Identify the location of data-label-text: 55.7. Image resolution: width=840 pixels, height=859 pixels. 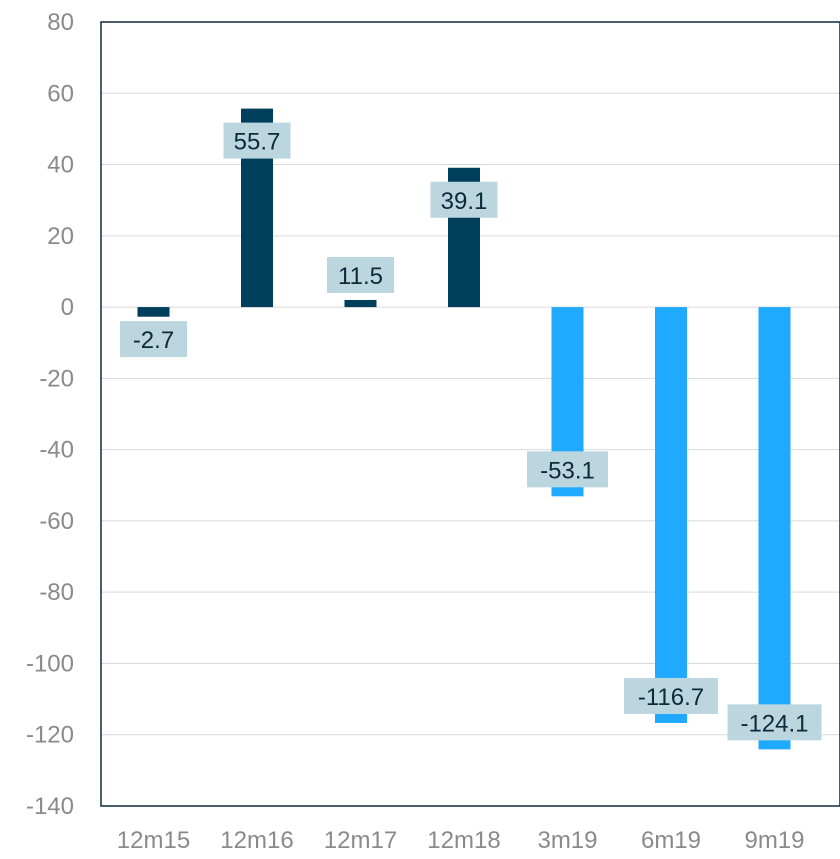
(257, 142).